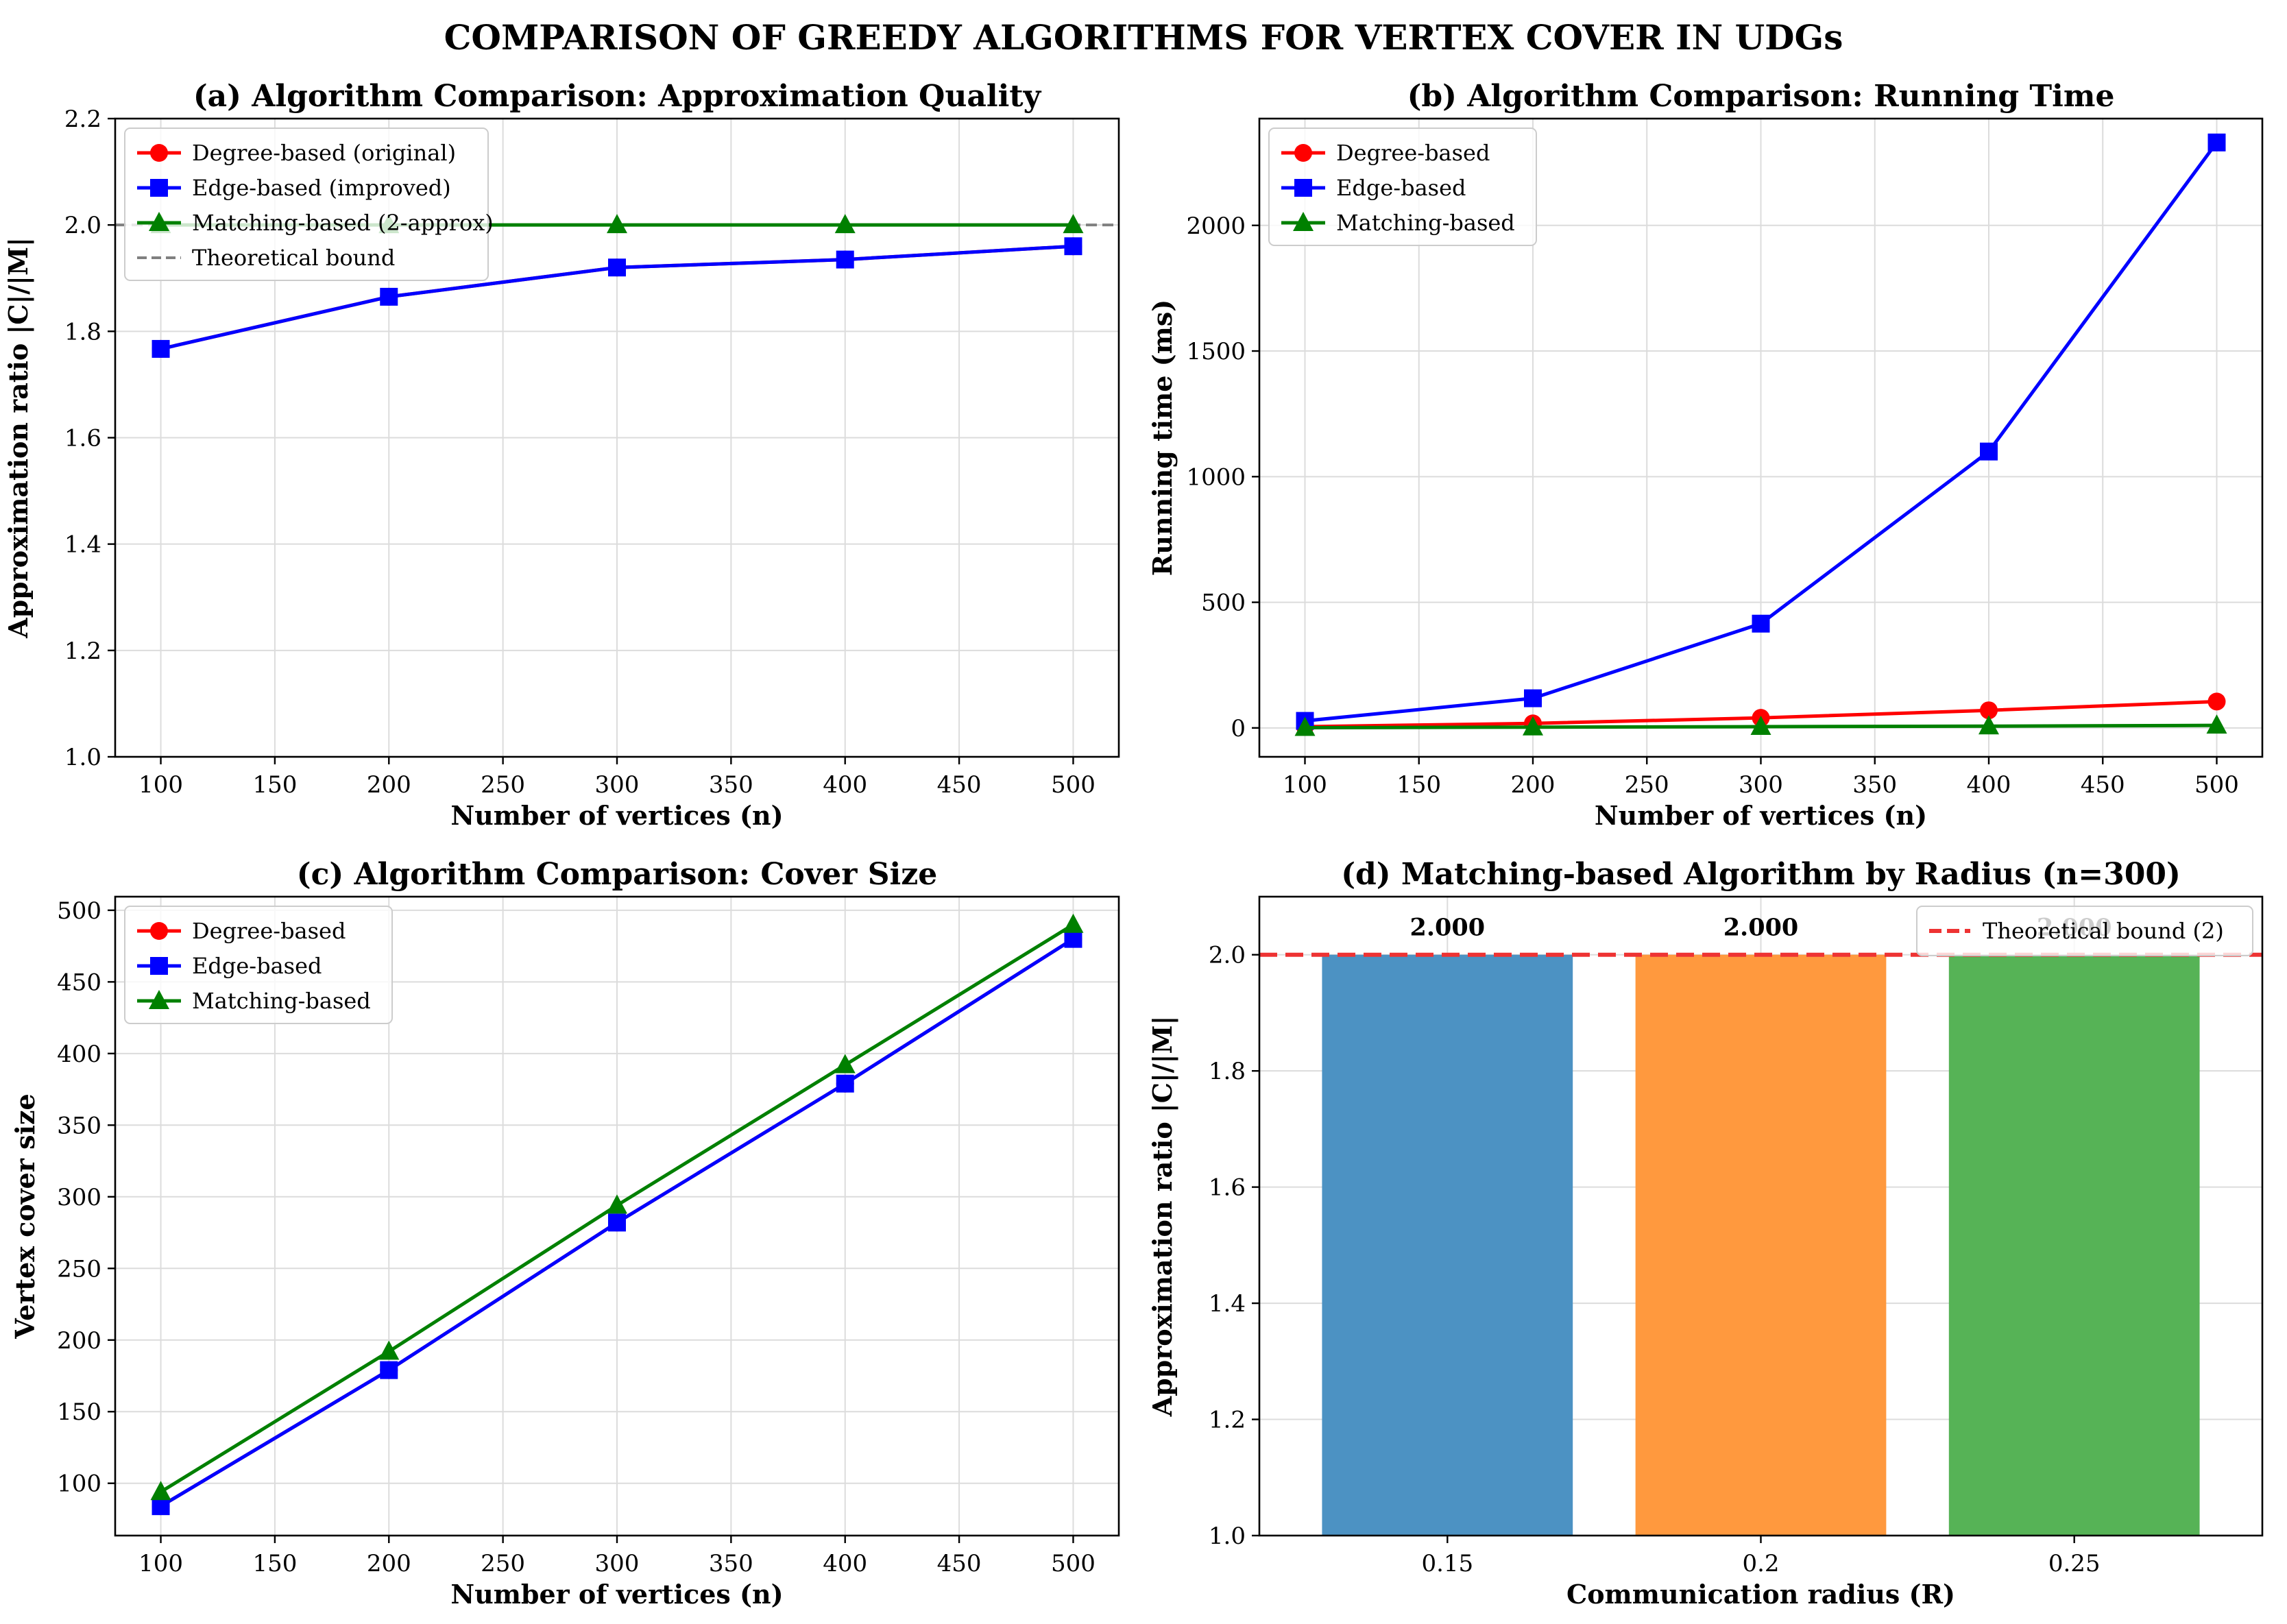 The width and height of the screenshot is (2287, 1624). Describe the element at coordinates (254, 1001) in the screenshot. I see `legend-entry: Matching-based` at that location.